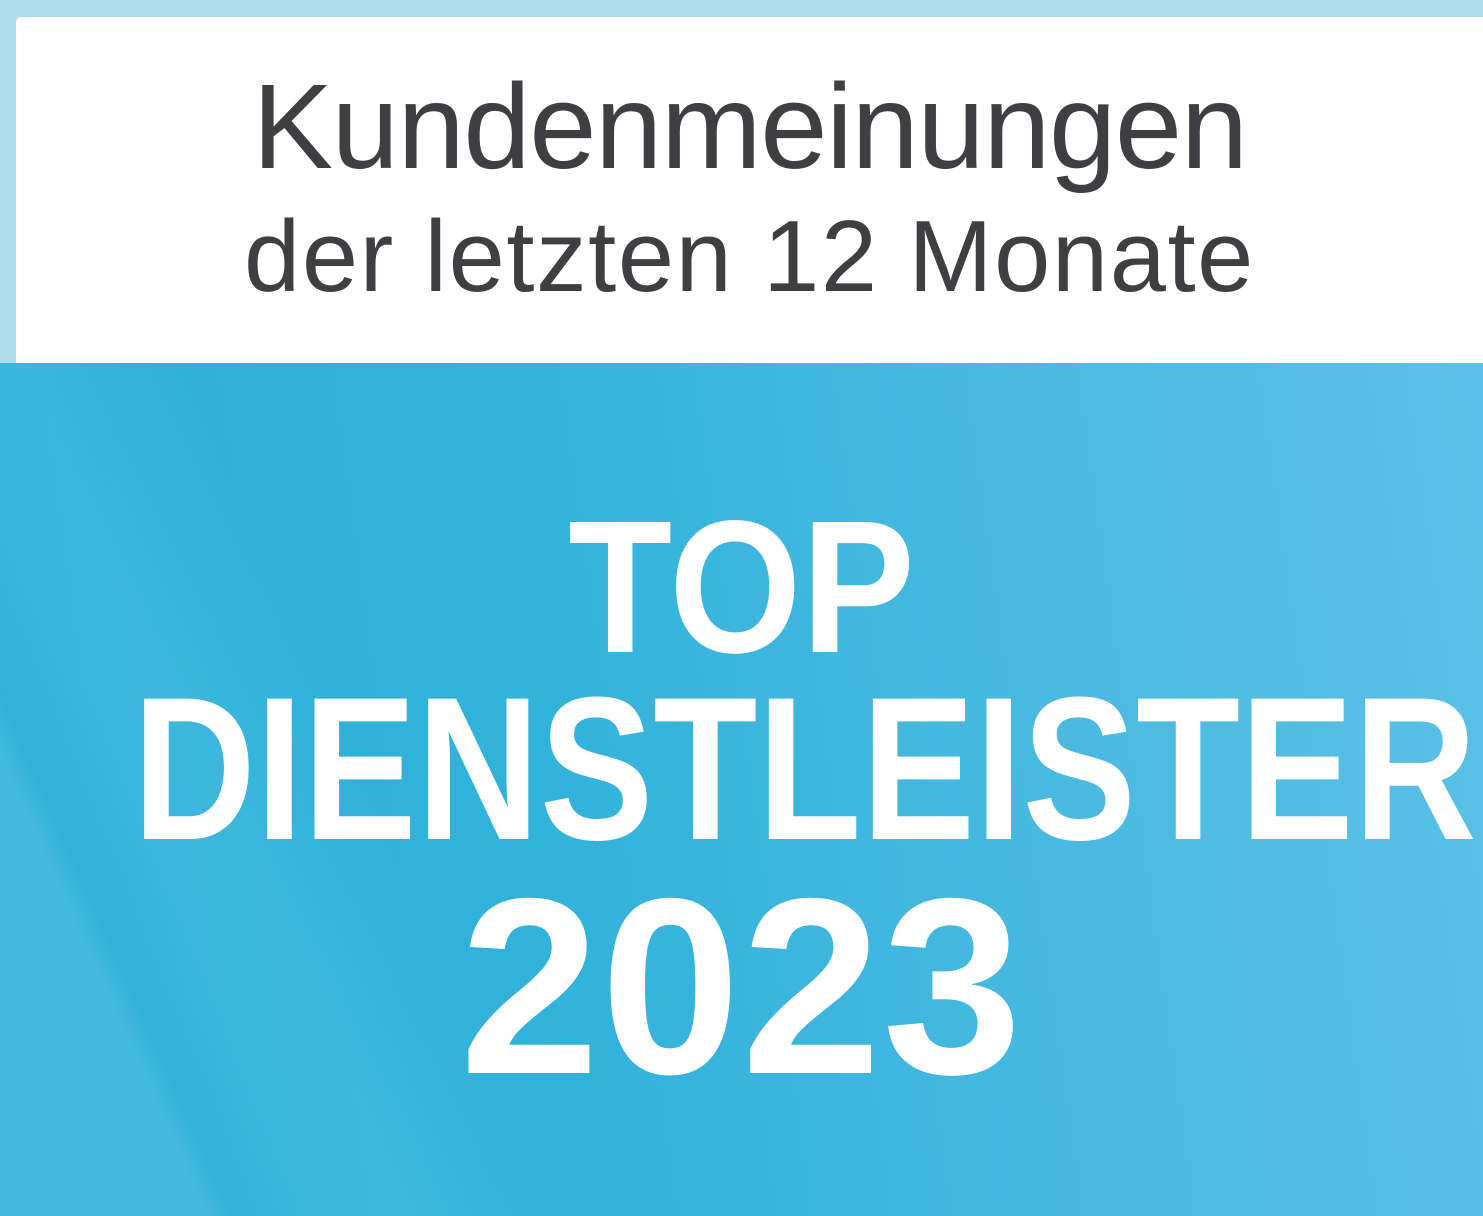 The width and height of the screenshot is (1483, 1216). I want to click on award-word-top: TOP, so click(741, 587).